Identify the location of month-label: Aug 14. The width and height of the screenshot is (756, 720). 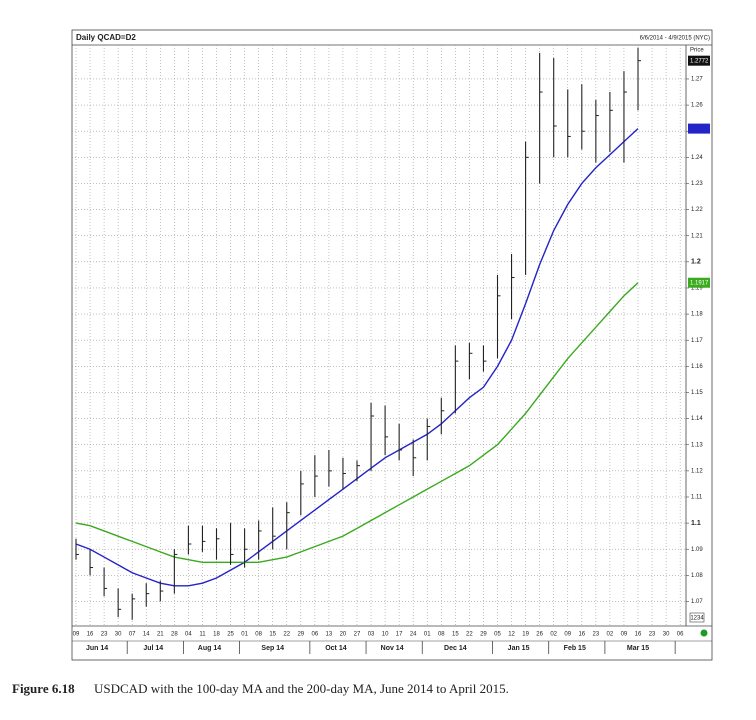
(209, 648).